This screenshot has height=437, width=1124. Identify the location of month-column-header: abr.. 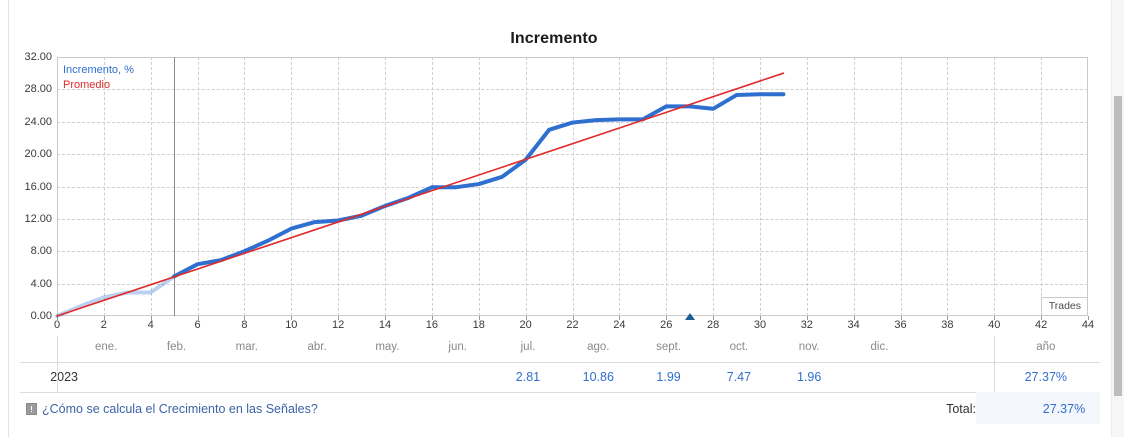
(317, 347).